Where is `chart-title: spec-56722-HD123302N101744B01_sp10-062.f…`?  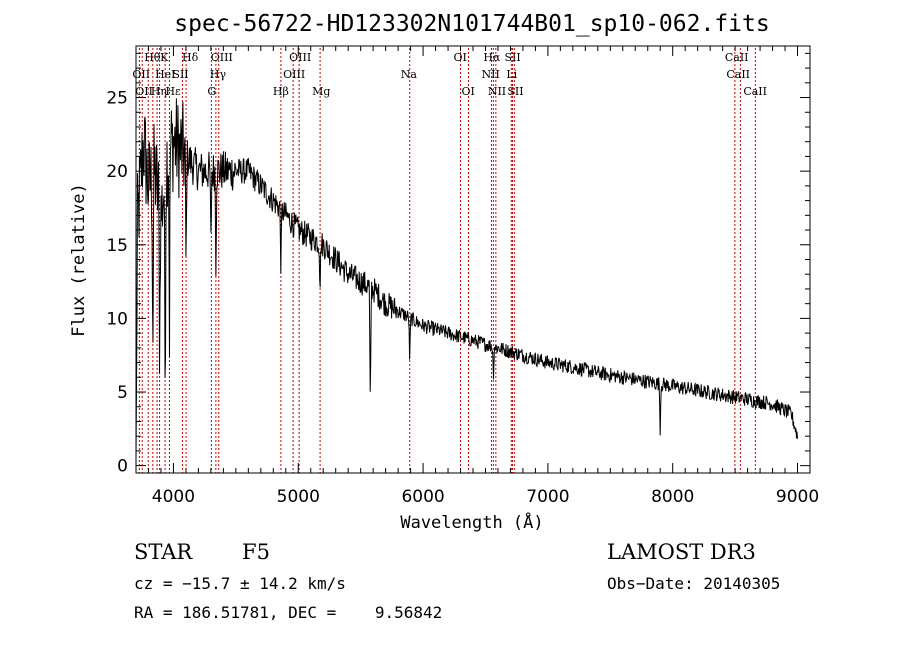 chart-title: spec-56722-HD123302N101744B01_sp10-062.f… is located at coordinates (471, 24).